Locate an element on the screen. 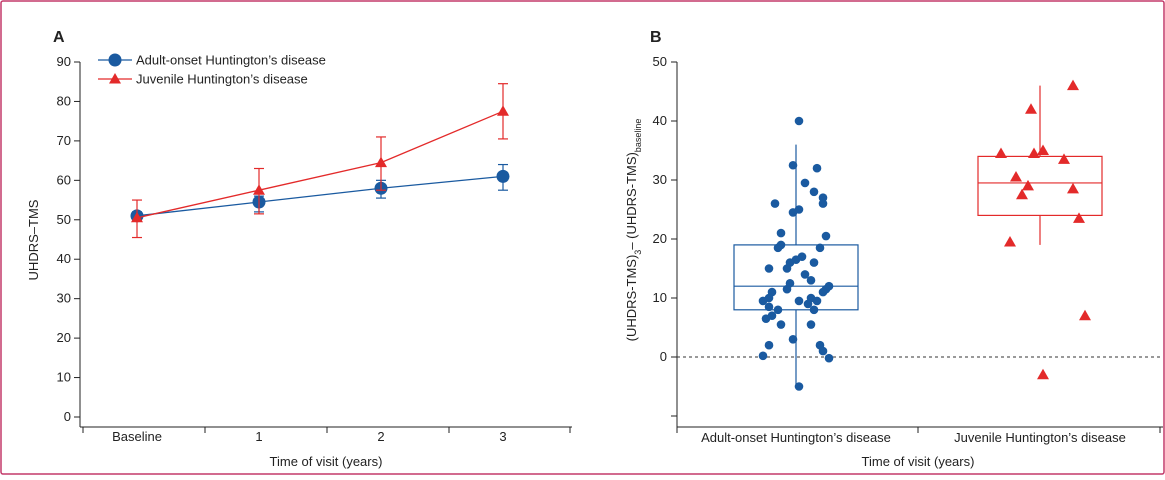  y-axis-title: (UHDRS-TMS)3– (UHDRS-TMS)baseline is located at coordinates (633, 230).